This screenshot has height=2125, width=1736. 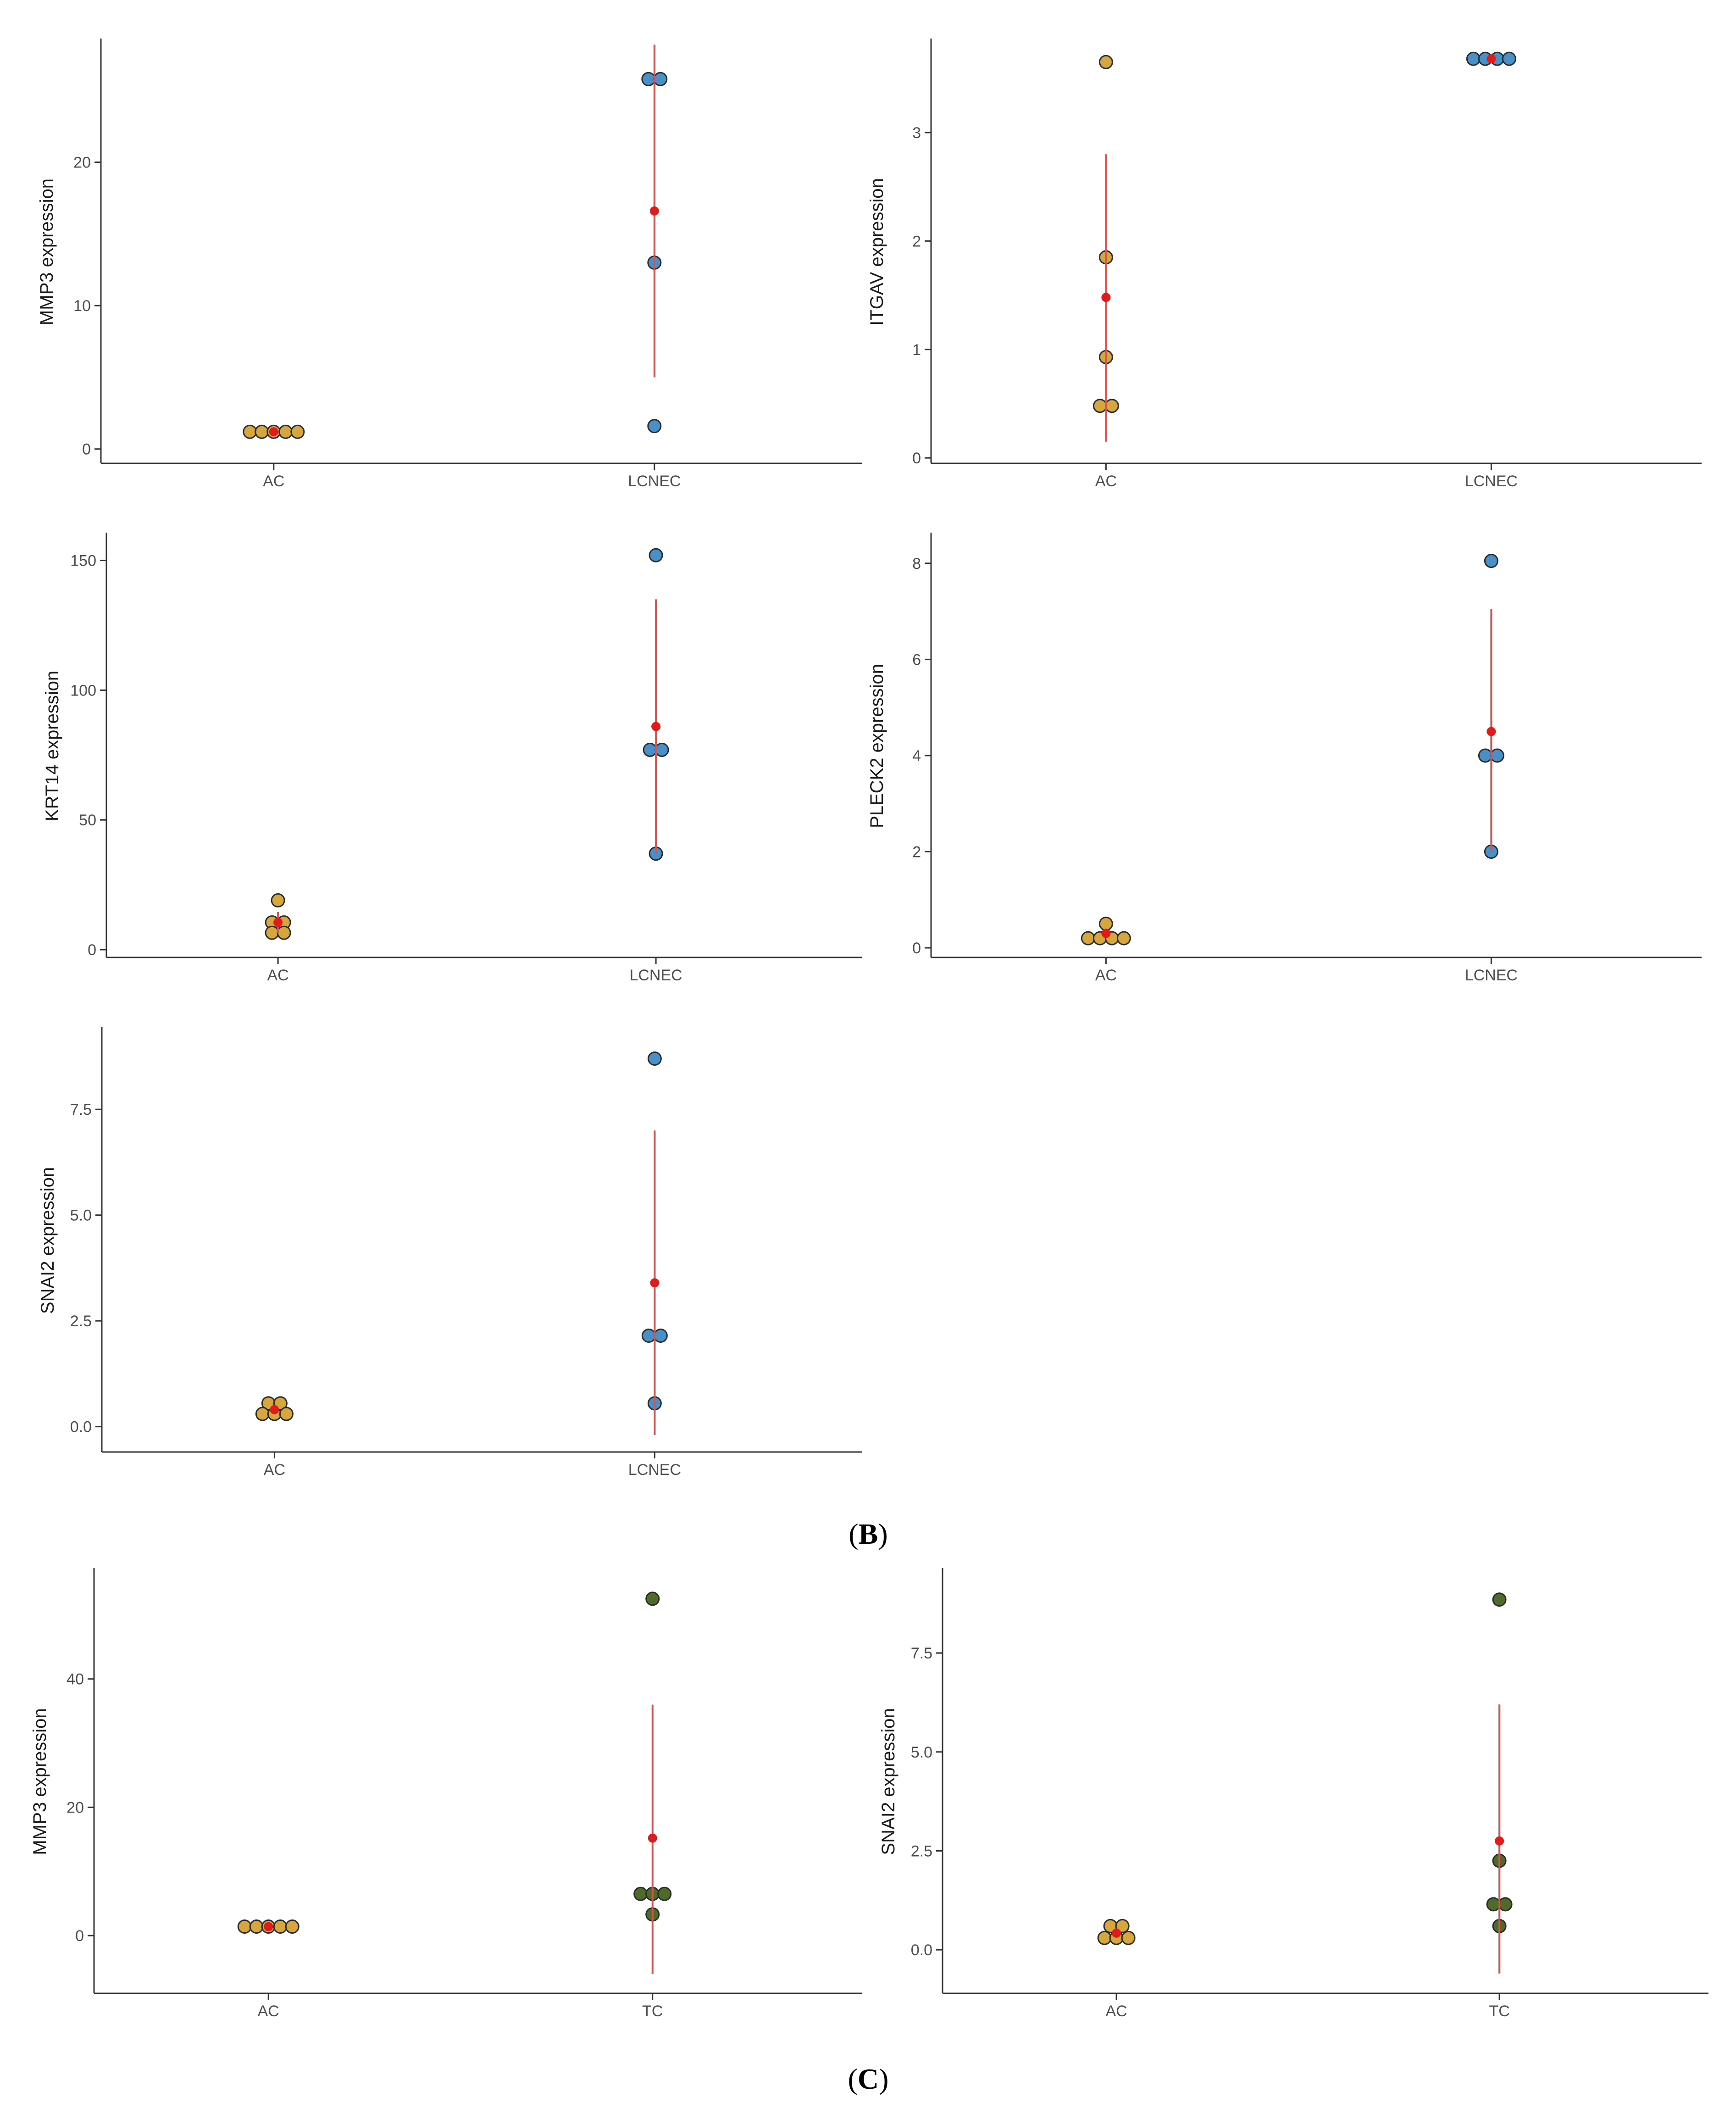 I want to click on y-axis-title: PLECK2 expression, so click(x=877, y=746).